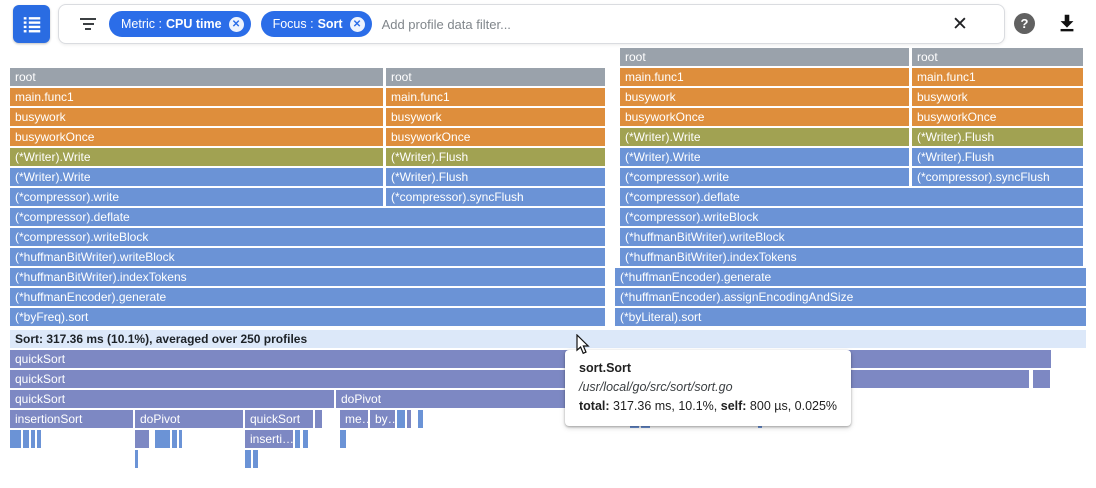  I want to click on flame-bar-label: (*huffmanBitWriter).indexTokens, so click(101, 277).